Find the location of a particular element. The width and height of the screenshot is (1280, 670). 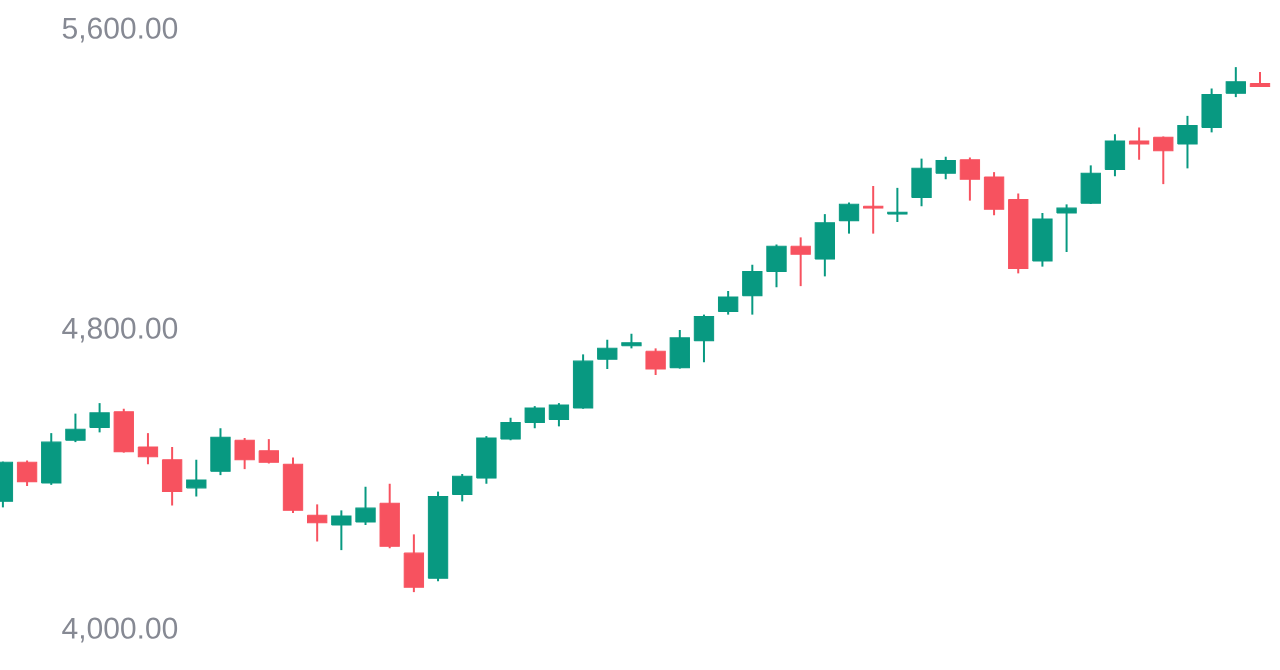

y-tick-label: 4,000.00 is located at coordinates (120, 630).